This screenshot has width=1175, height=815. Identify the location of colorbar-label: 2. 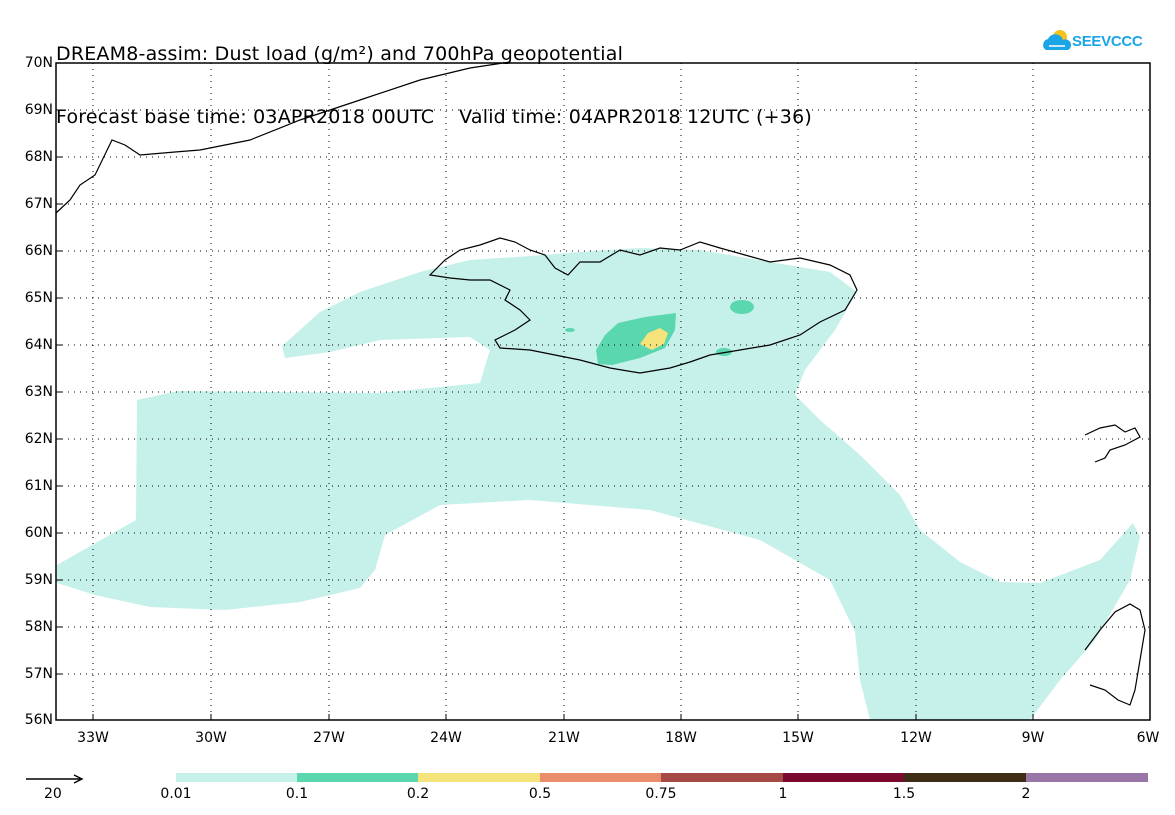
(1026, 794).